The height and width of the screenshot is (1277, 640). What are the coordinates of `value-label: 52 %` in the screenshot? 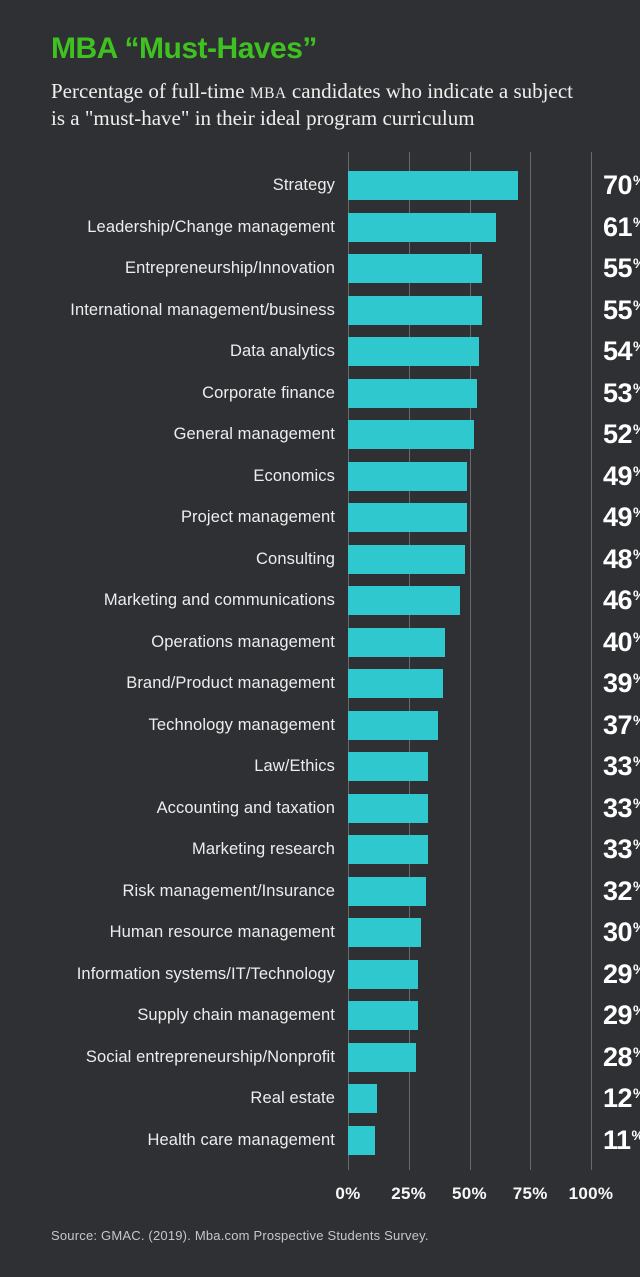 It's located at (621, 434).